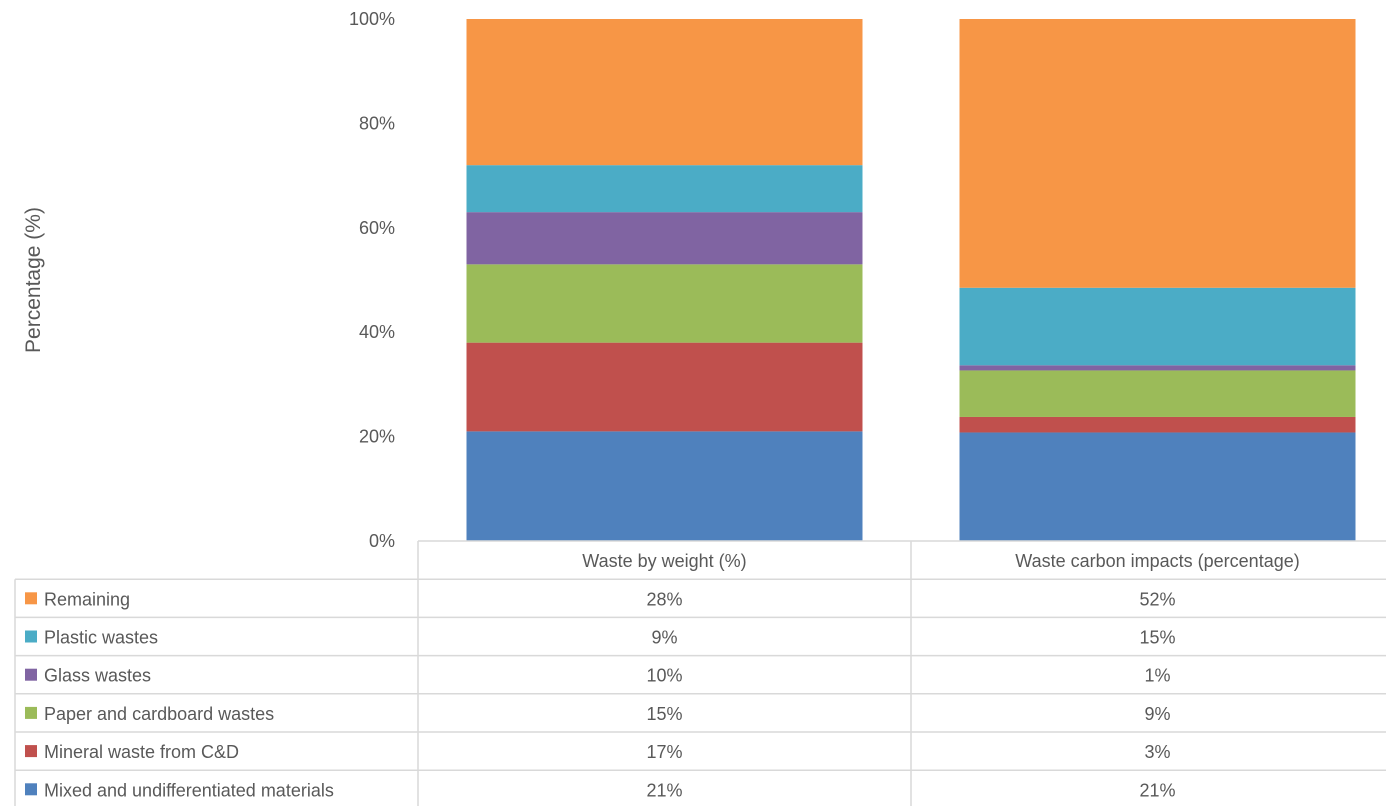 The height and width of the screenshot is (806, 1388). Describe the element at coordinates (372, 19) in the screenshot. I see `y-tick-label: 100%` at that location.